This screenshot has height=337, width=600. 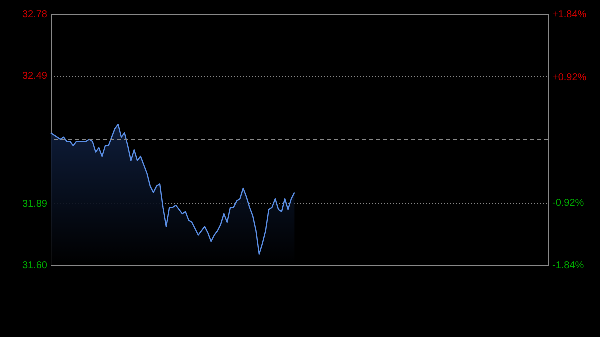 What do you see at coordinates (569, 15) in the screenshot?
I see `y2-tick-label: +1.84%` at bounding box center [569, 15].